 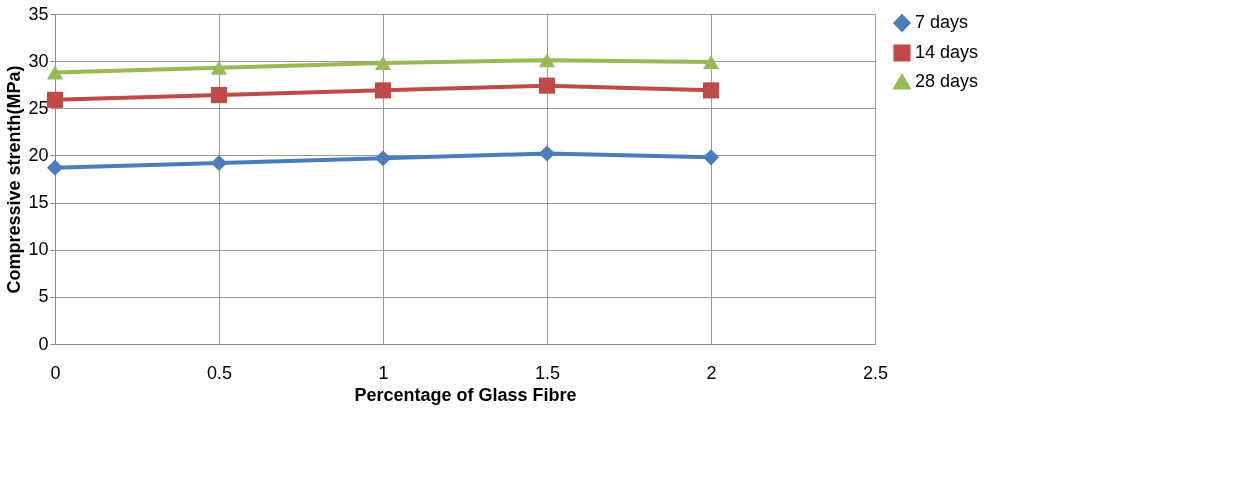 What do you see at coordinates (38, 13) in the screenshot?
I see `y-tick-label: 35` at bounding box center [38, 13].